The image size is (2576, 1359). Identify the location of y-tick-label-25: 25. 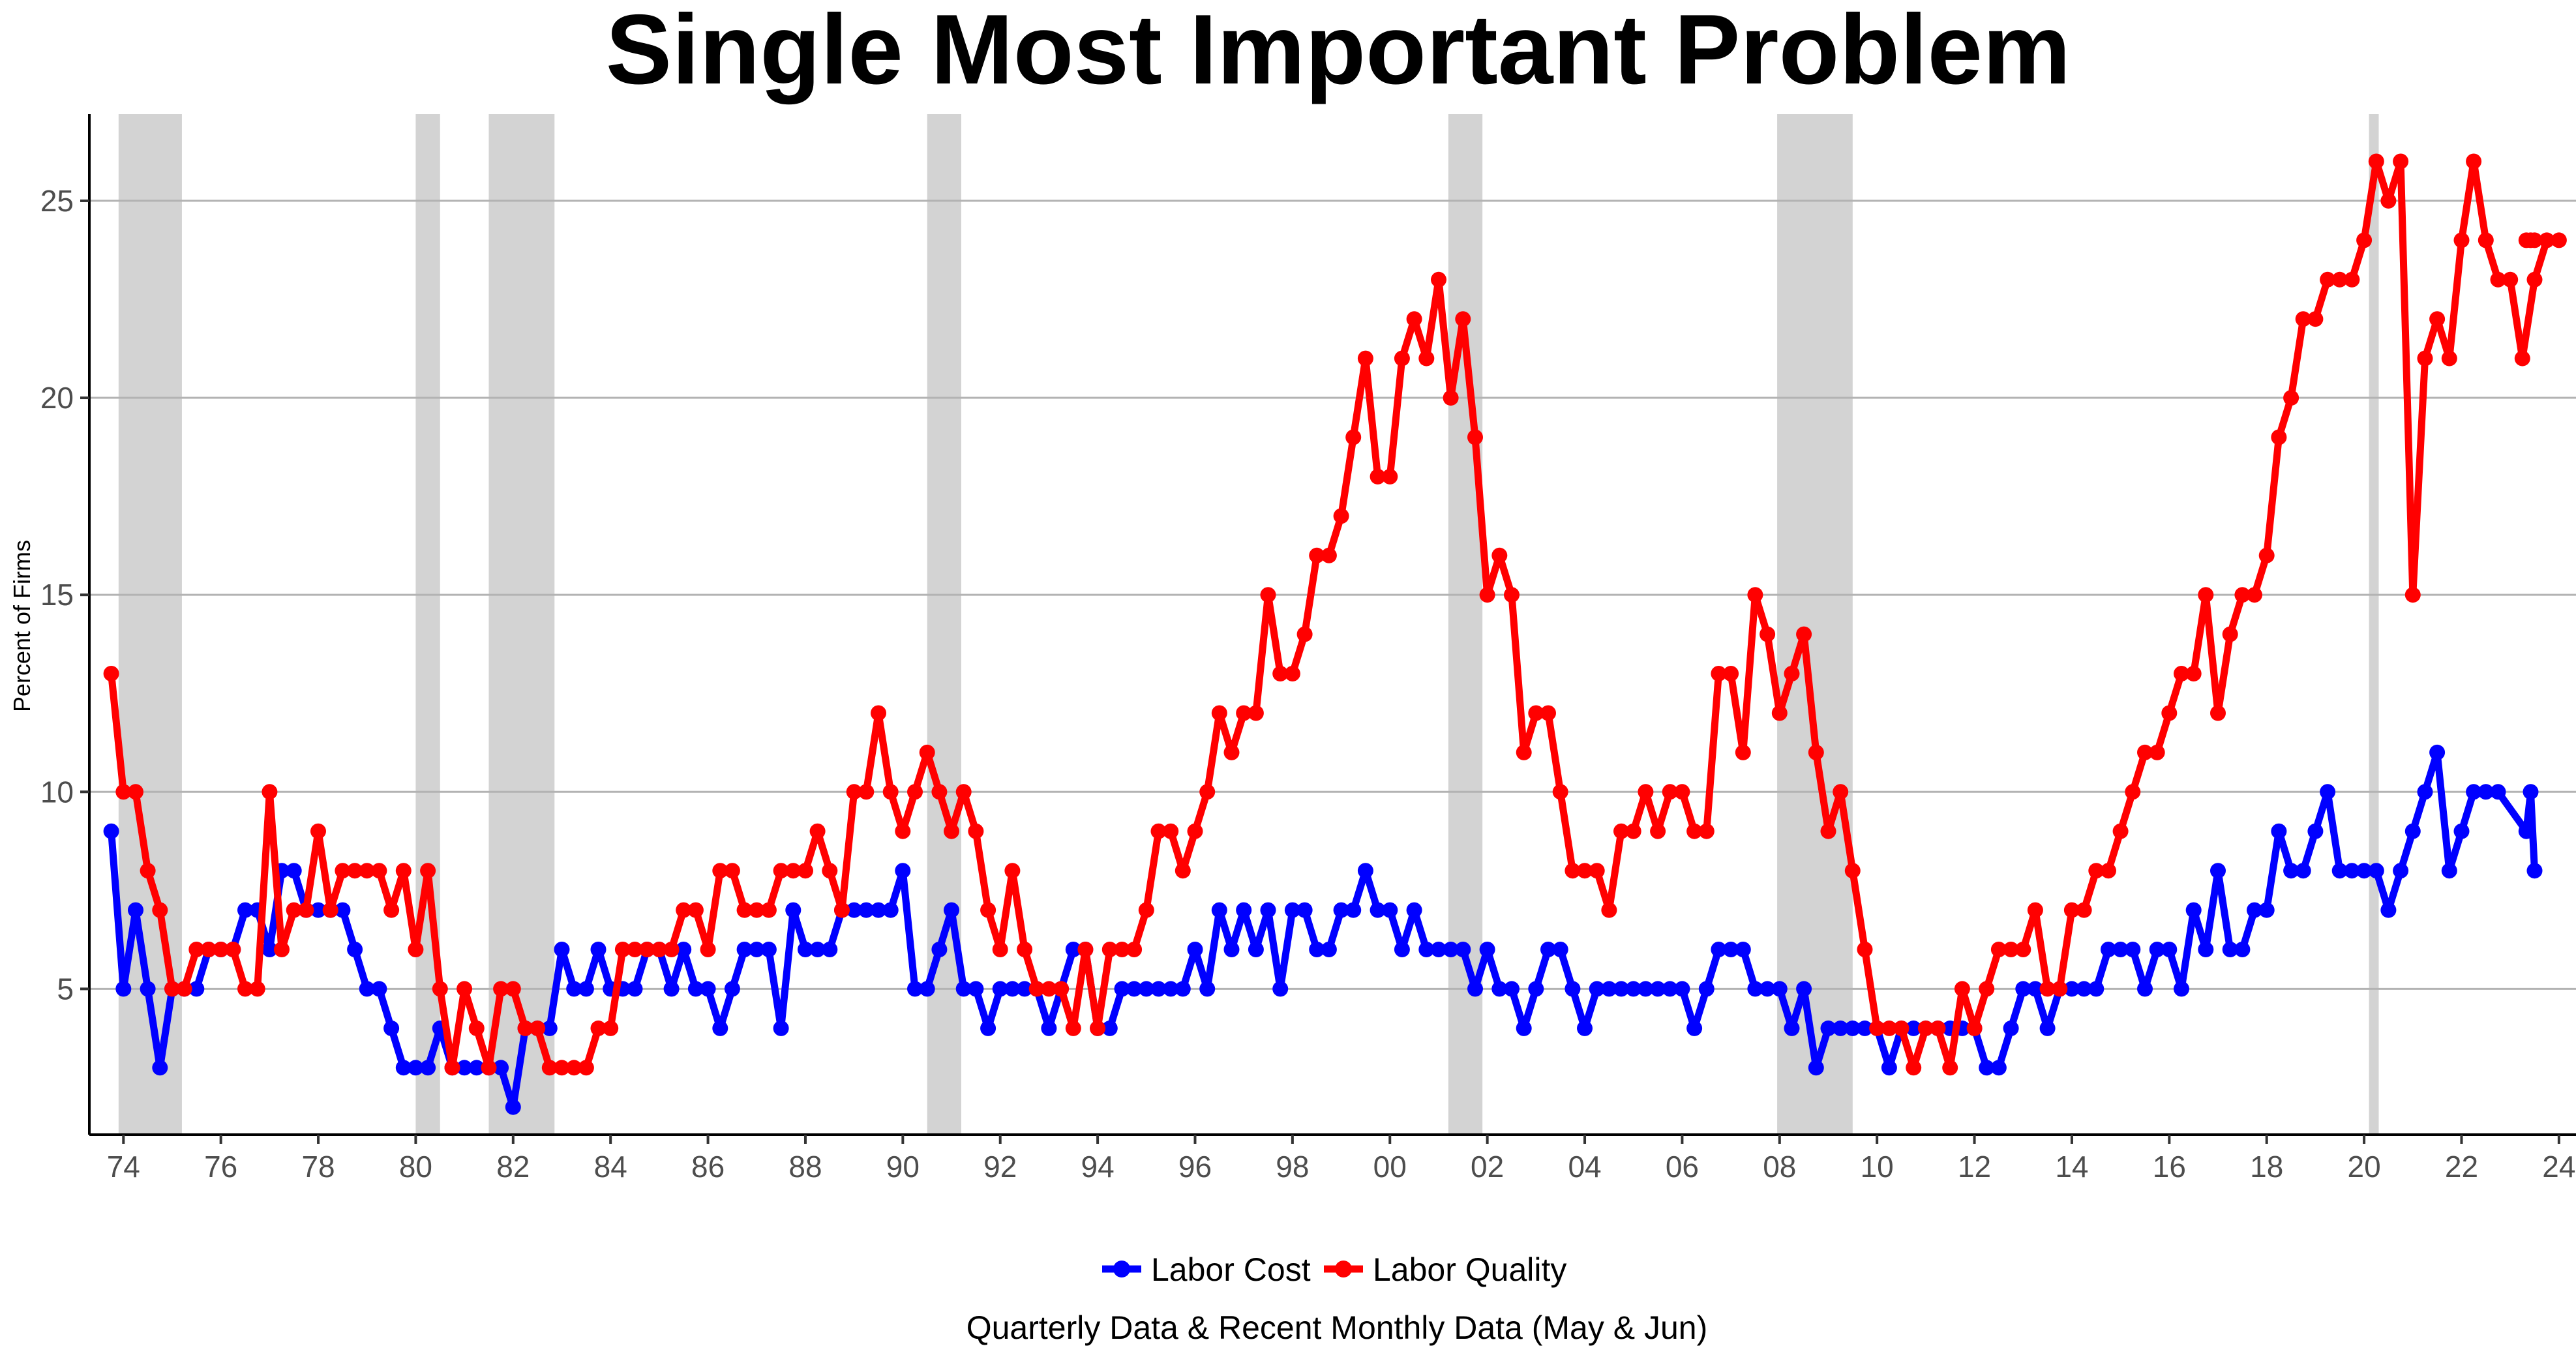
(57, 201).